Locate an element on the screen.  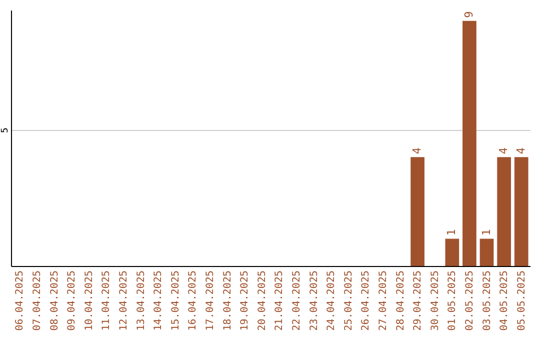
x-tick-label: 12.04.2025 is located at coordinates (124, 300).